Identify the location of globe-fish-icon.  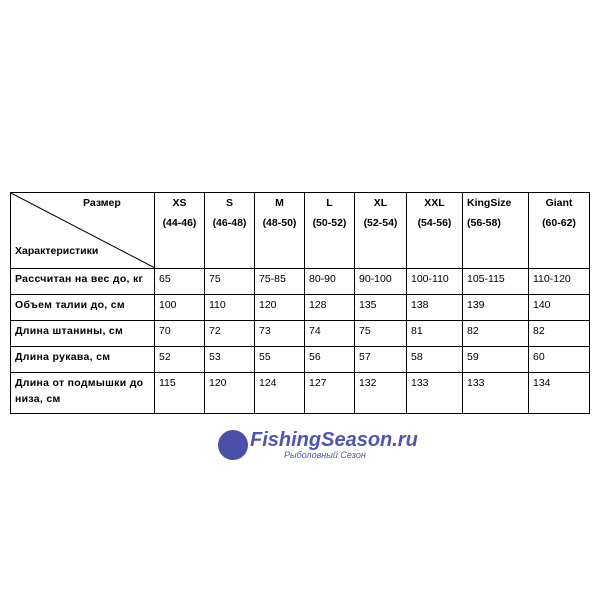
(233, 445).